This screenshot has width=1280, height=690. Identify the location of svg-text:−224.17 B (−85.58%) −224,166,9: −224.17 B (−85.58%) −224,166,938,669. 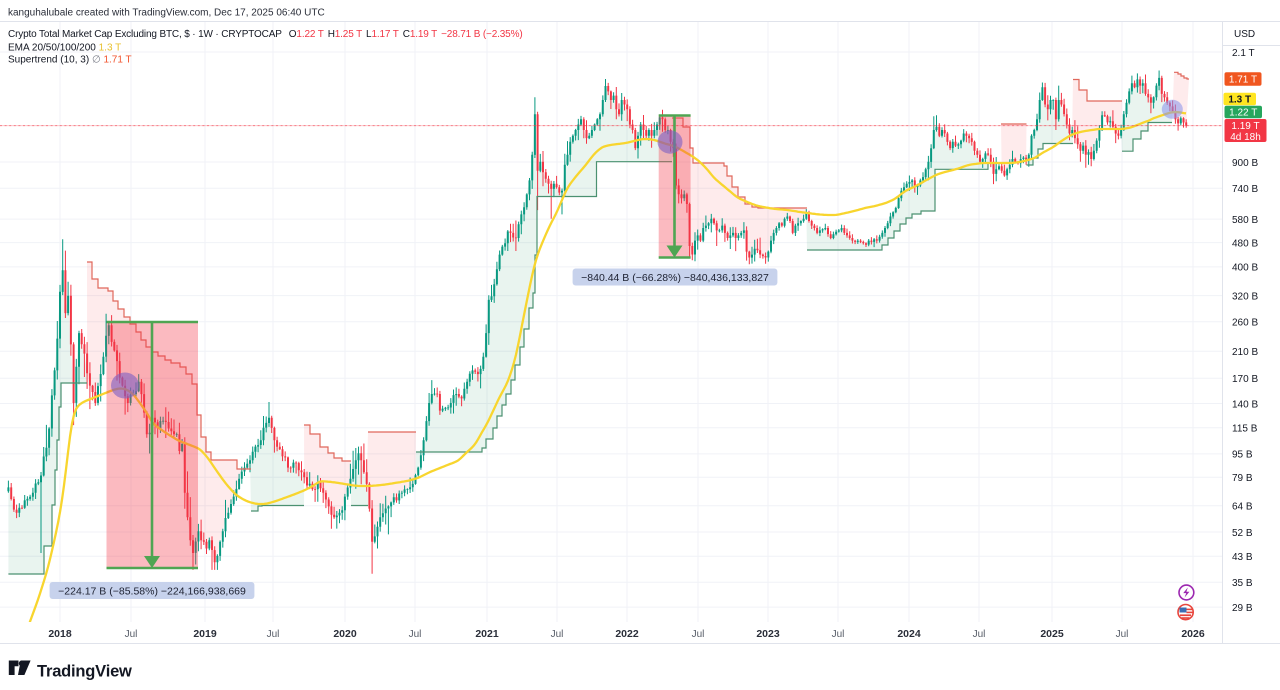
(152, 591).